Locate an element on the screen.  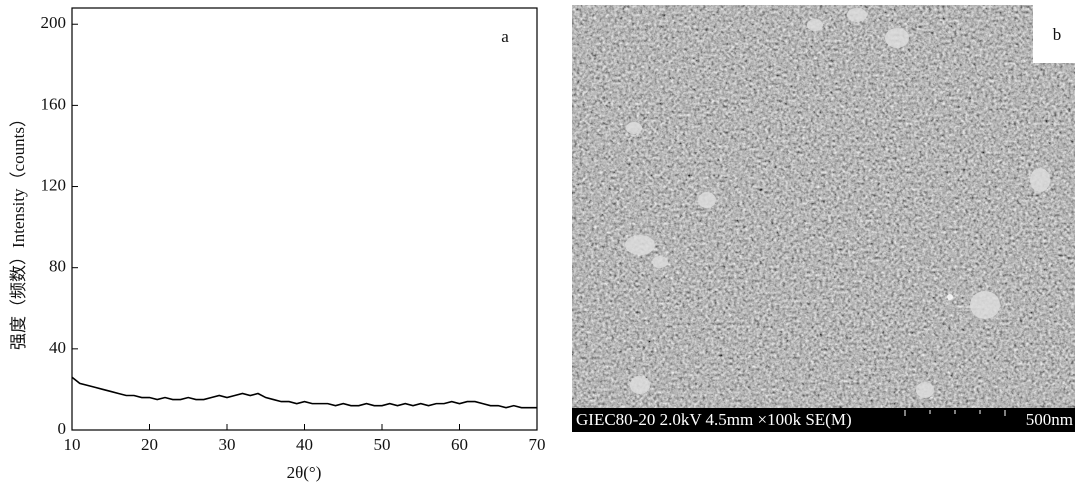
scale-bar is located at coordinates (955, 413).